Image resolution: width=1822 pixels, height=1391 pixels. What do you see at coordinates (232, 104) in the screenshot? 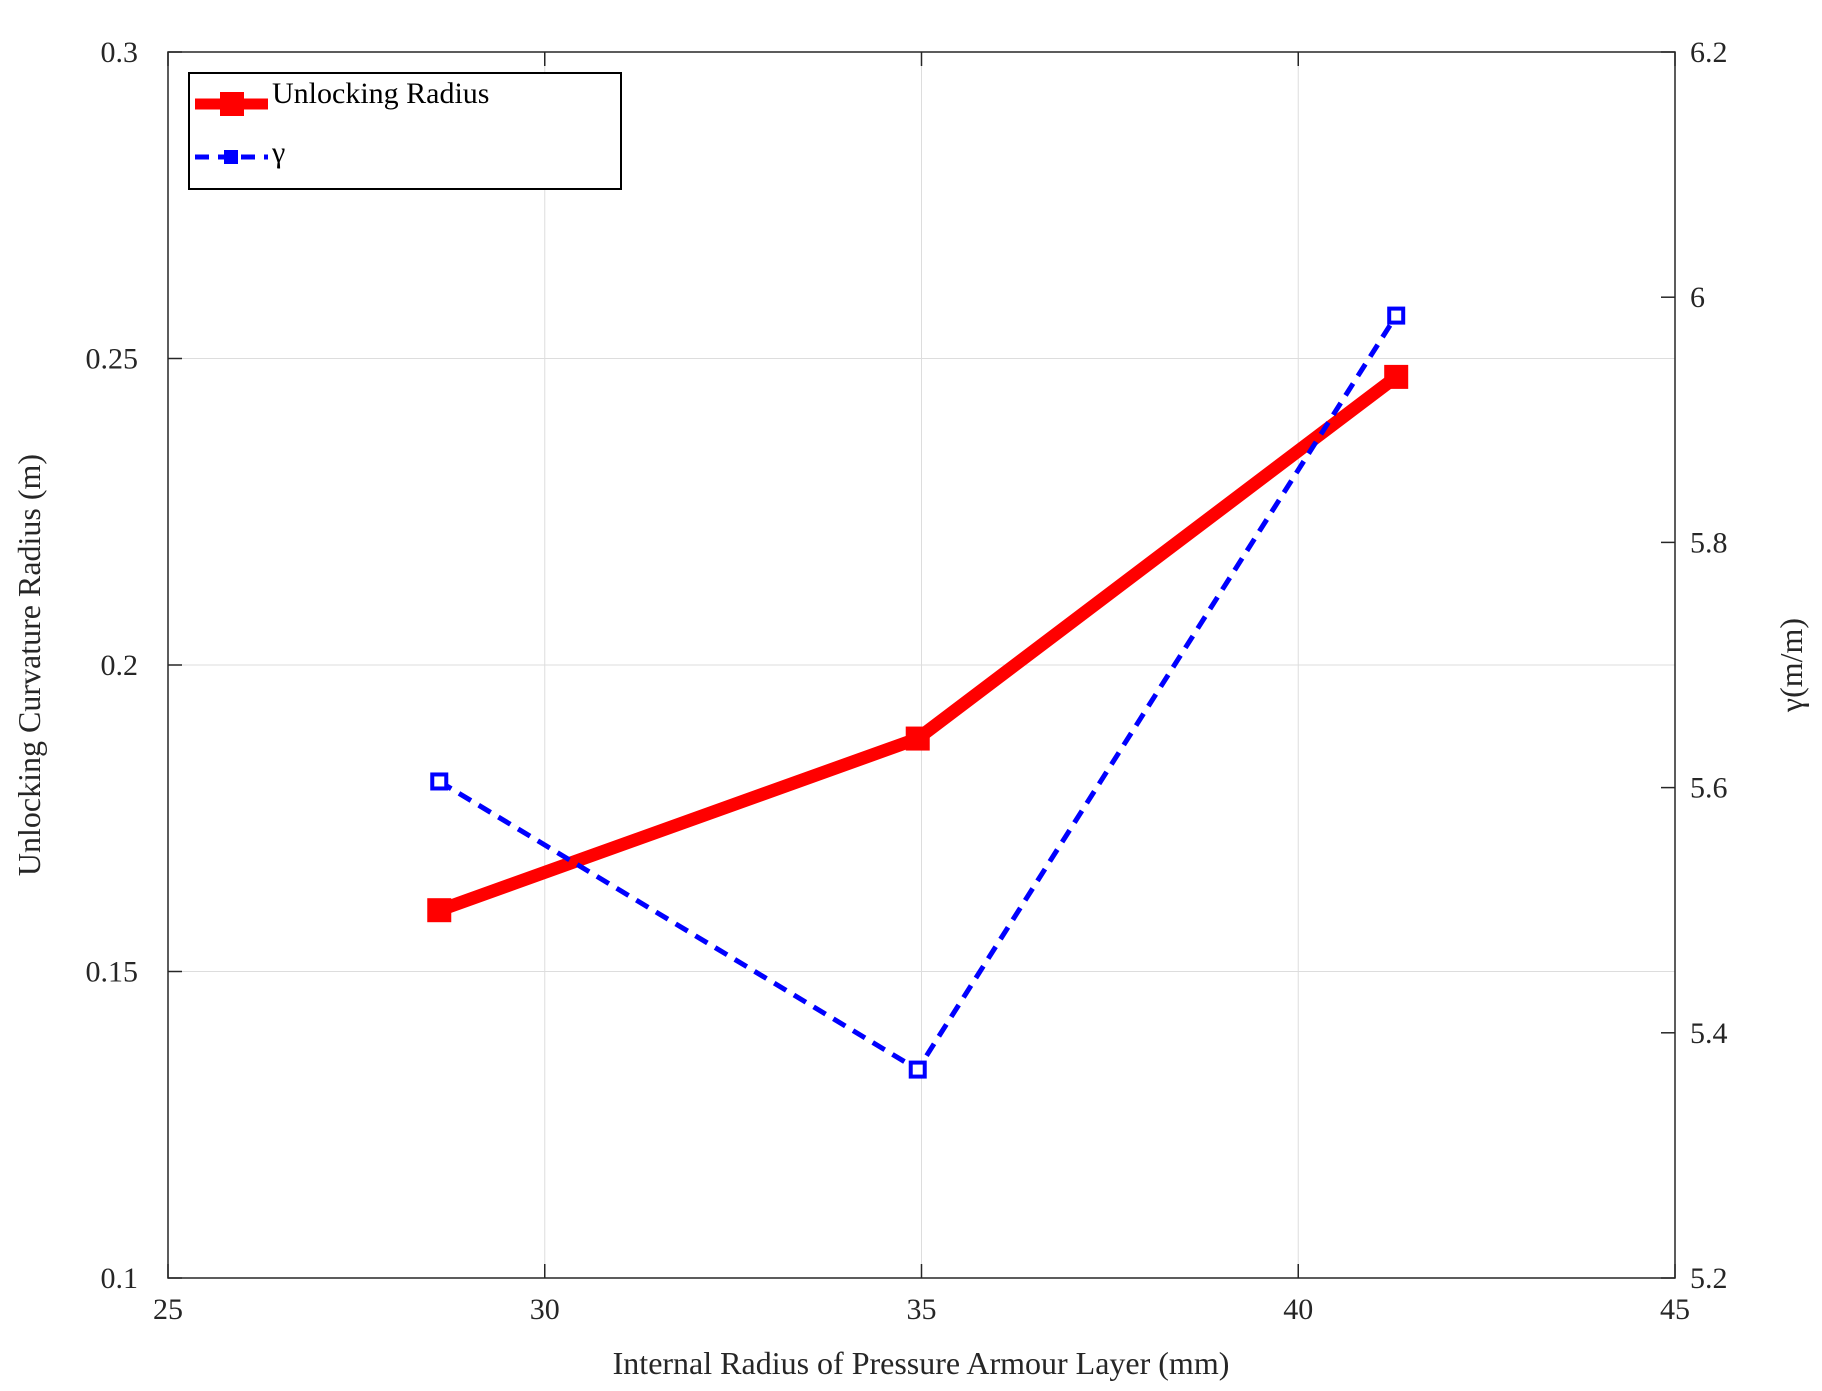
I see `legend-marker-unlocking-radius` at bounding box center [232, 104].